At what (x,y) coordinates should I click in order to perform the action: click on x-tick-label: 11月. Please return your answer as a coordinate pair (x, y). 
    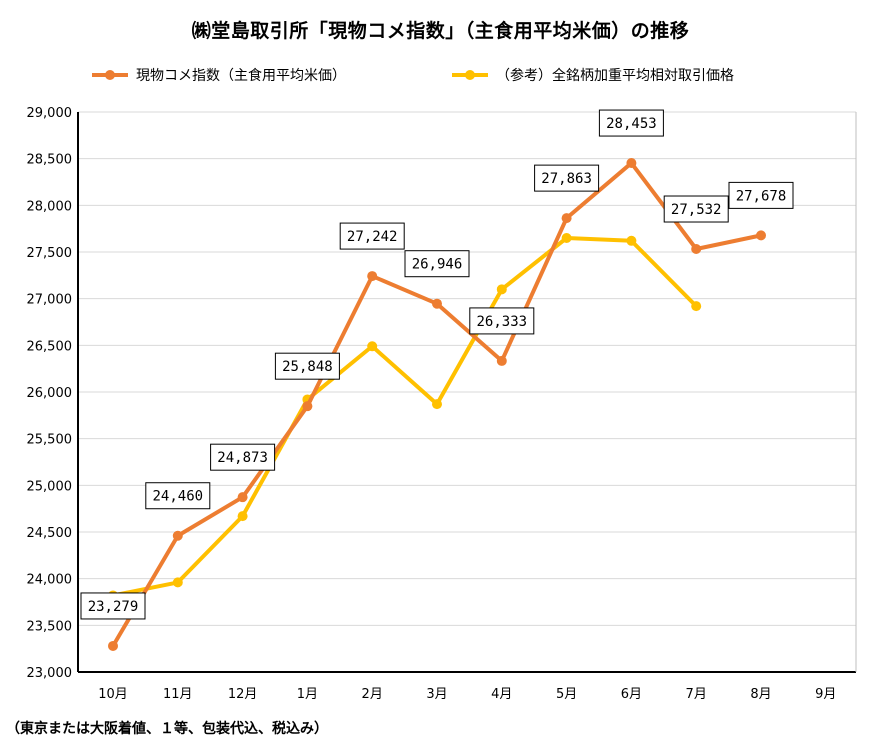
    Looking at the image, I should click on (178, 694).